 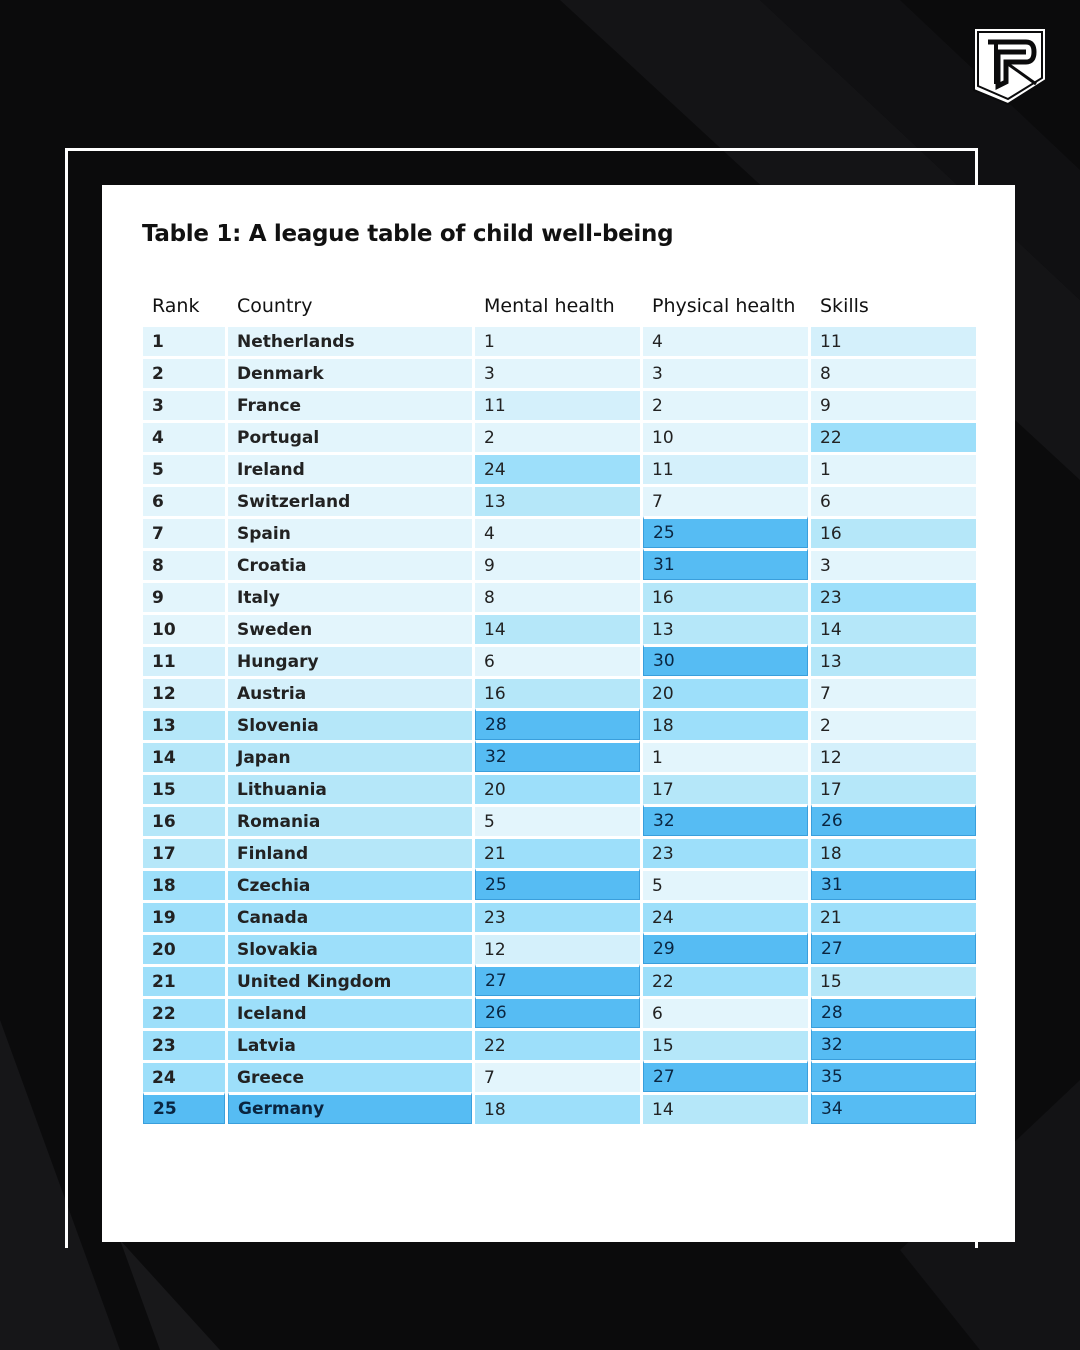 I want to click on country-cell: Canada, so click(x=350, y=916).